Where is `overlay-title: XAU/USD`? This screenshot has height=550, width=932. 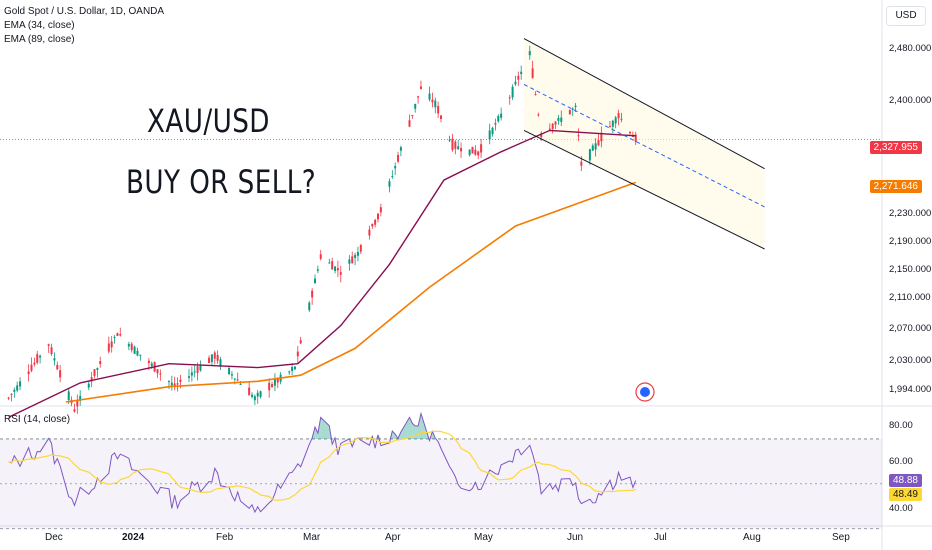 overlay-title: XAU/USD is located at coordinates (208, 121).